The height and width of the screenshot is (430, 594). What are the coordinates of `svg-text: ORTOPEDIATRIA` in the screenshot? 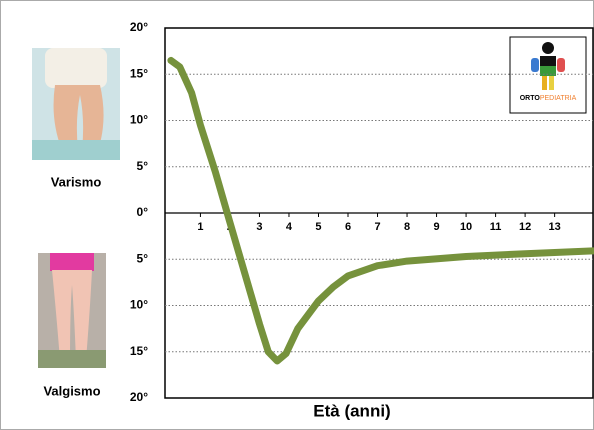 It's located at (548, 98).